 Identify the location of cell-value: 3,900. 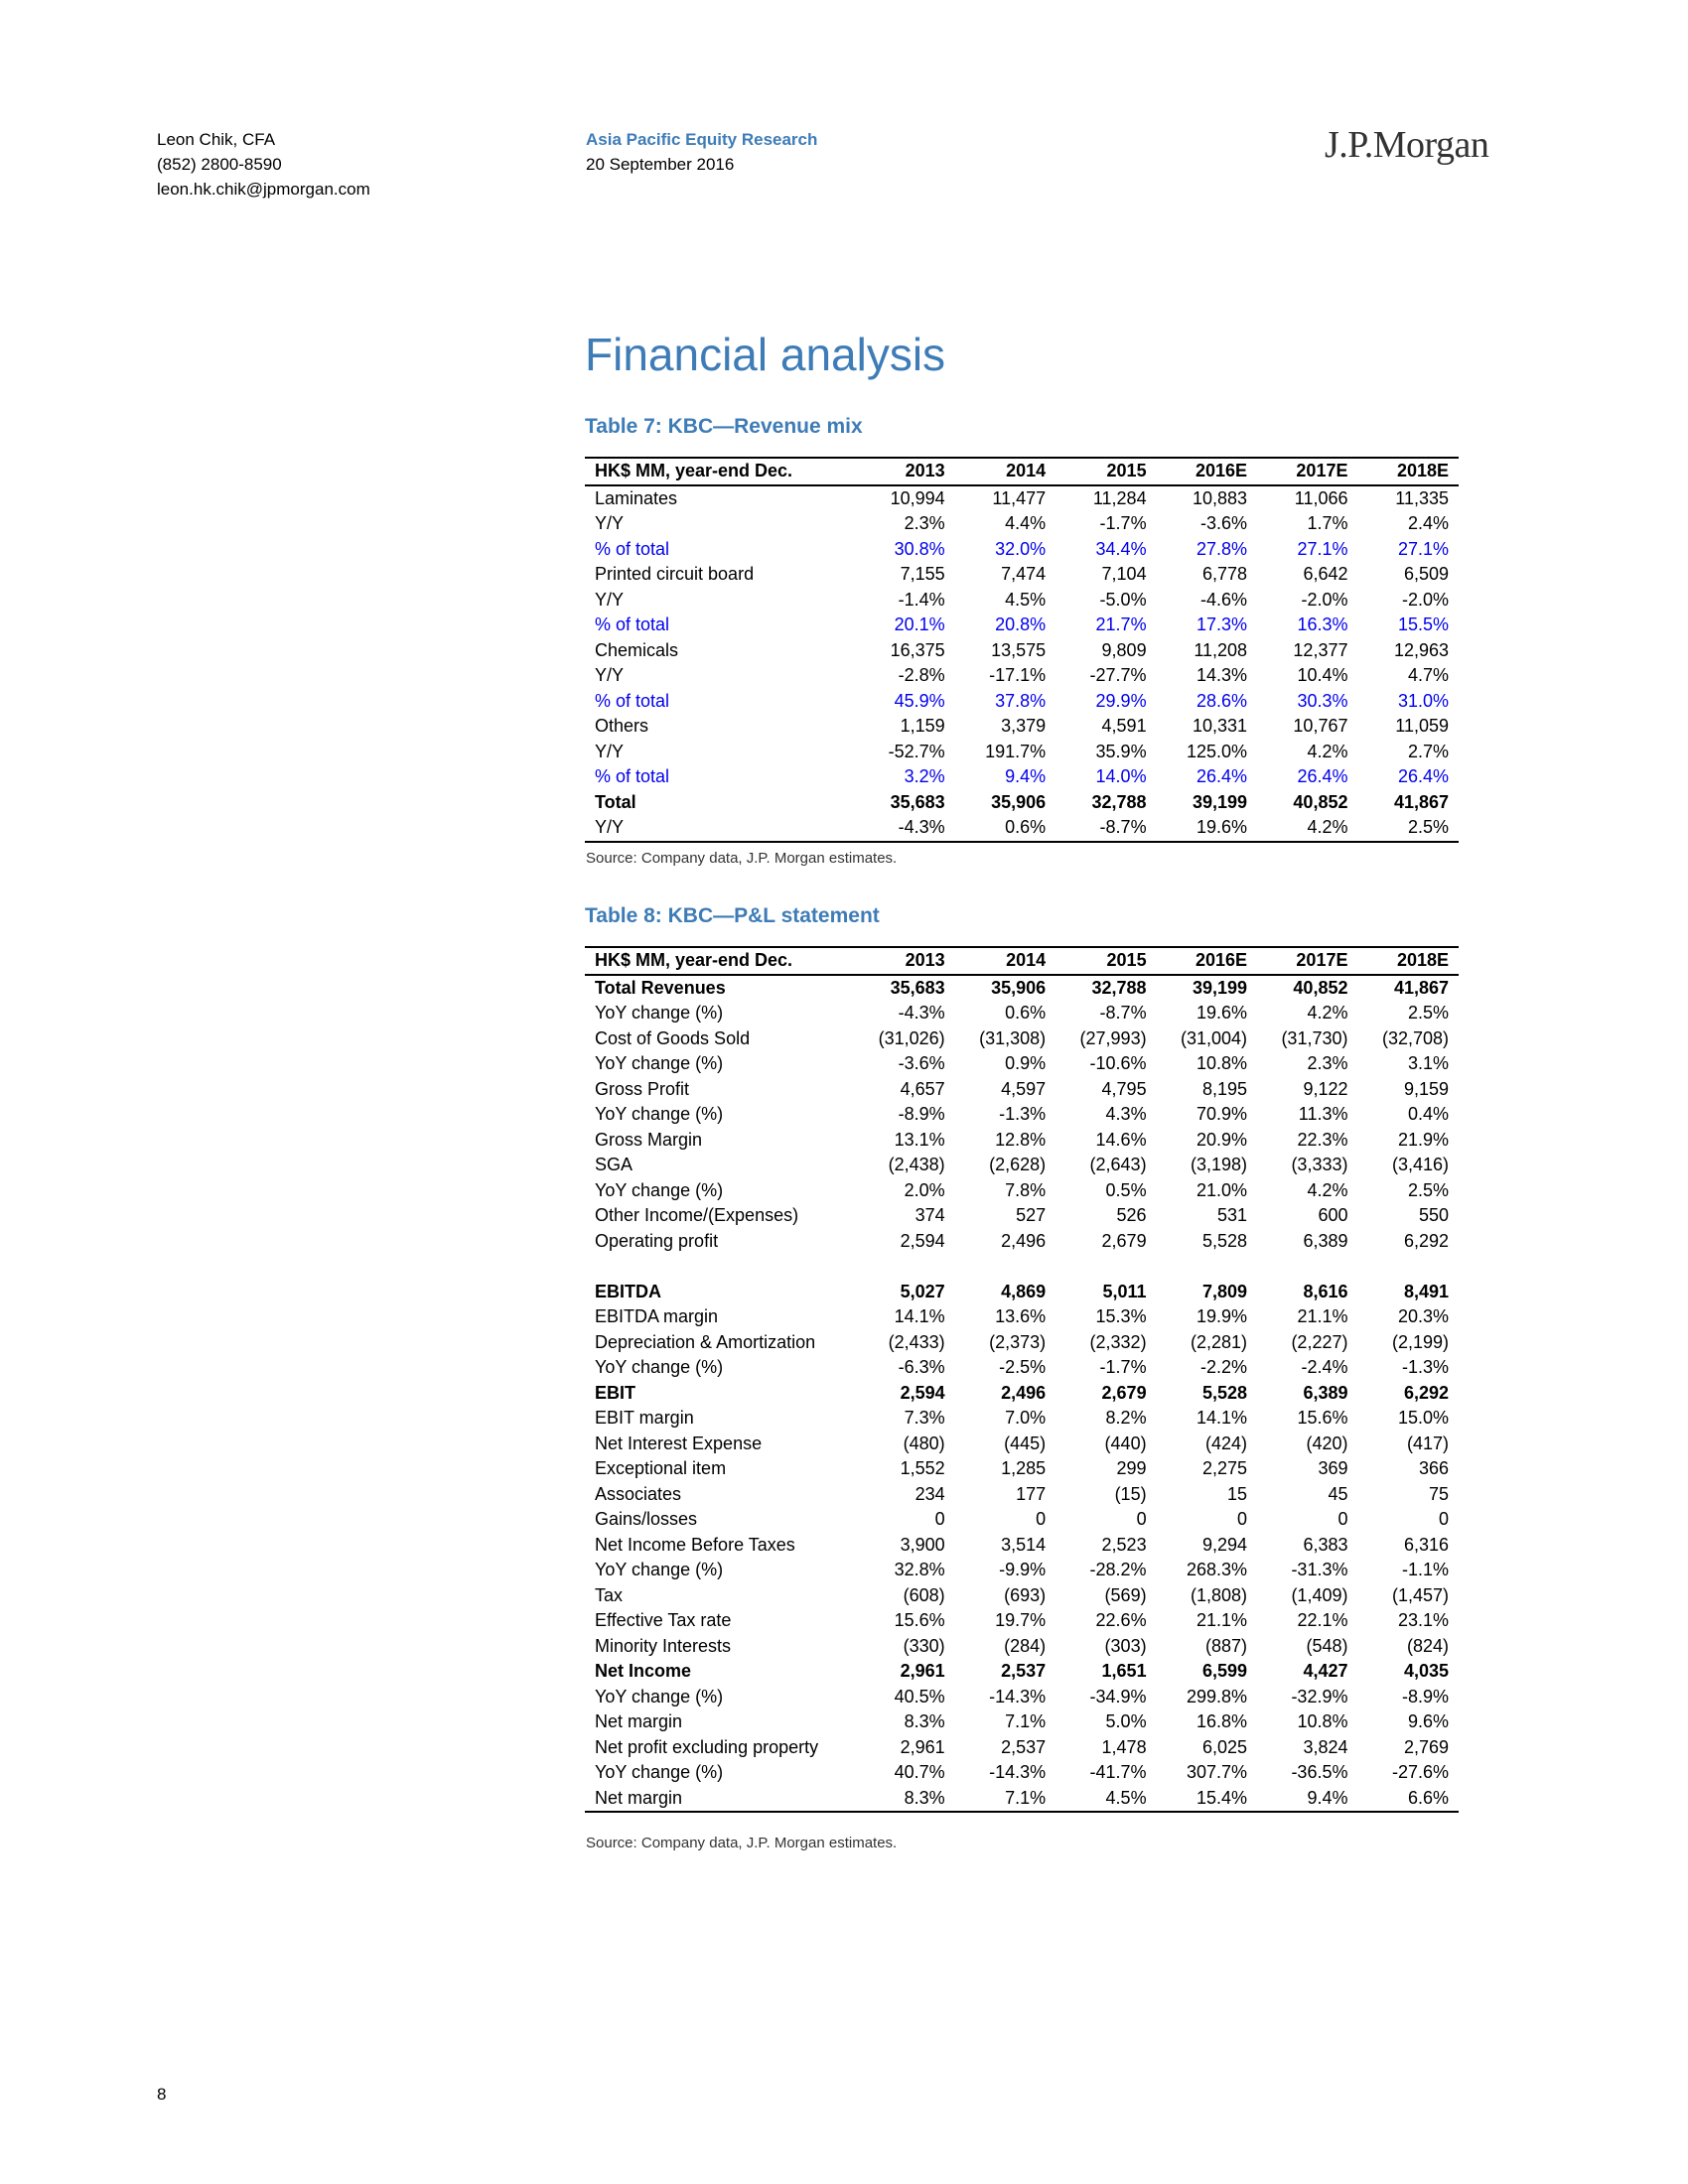
(922, 1544).